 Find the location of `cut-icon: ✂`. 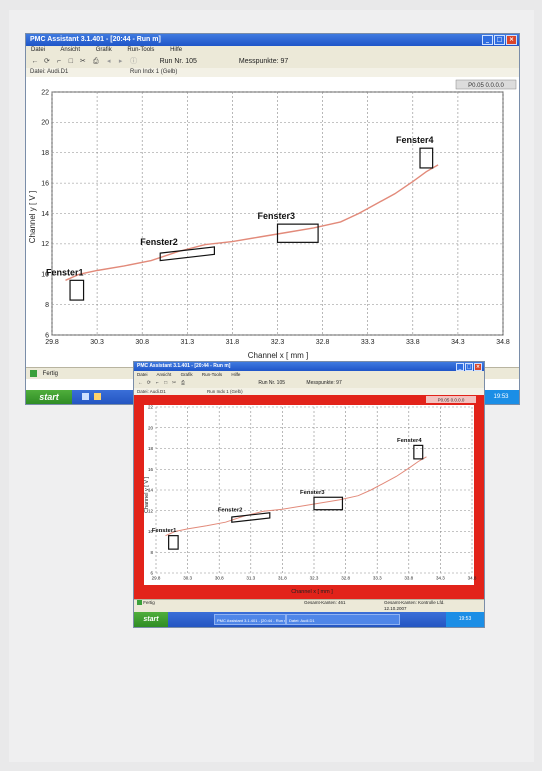

cut-icon: ✂ is located at coordinates (82, 61).